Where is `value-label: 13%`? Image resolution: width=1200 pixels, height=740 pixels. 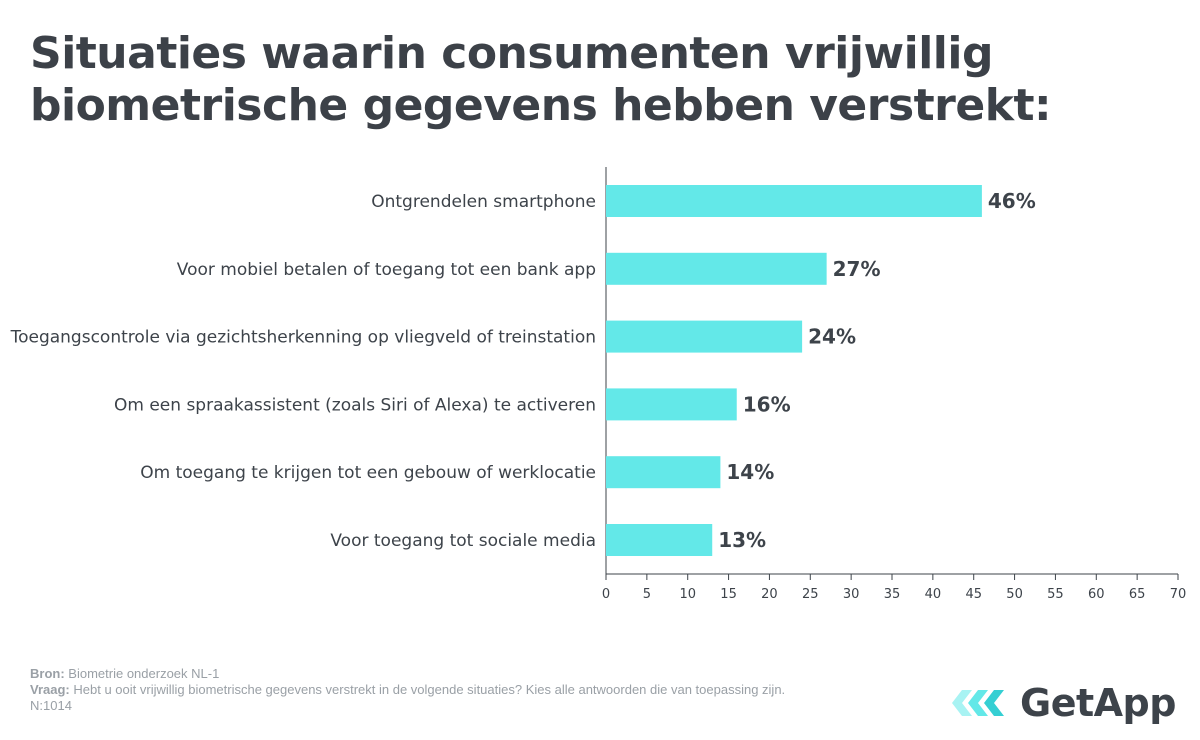
value-label: 13% is located at coordinates (742, 540).